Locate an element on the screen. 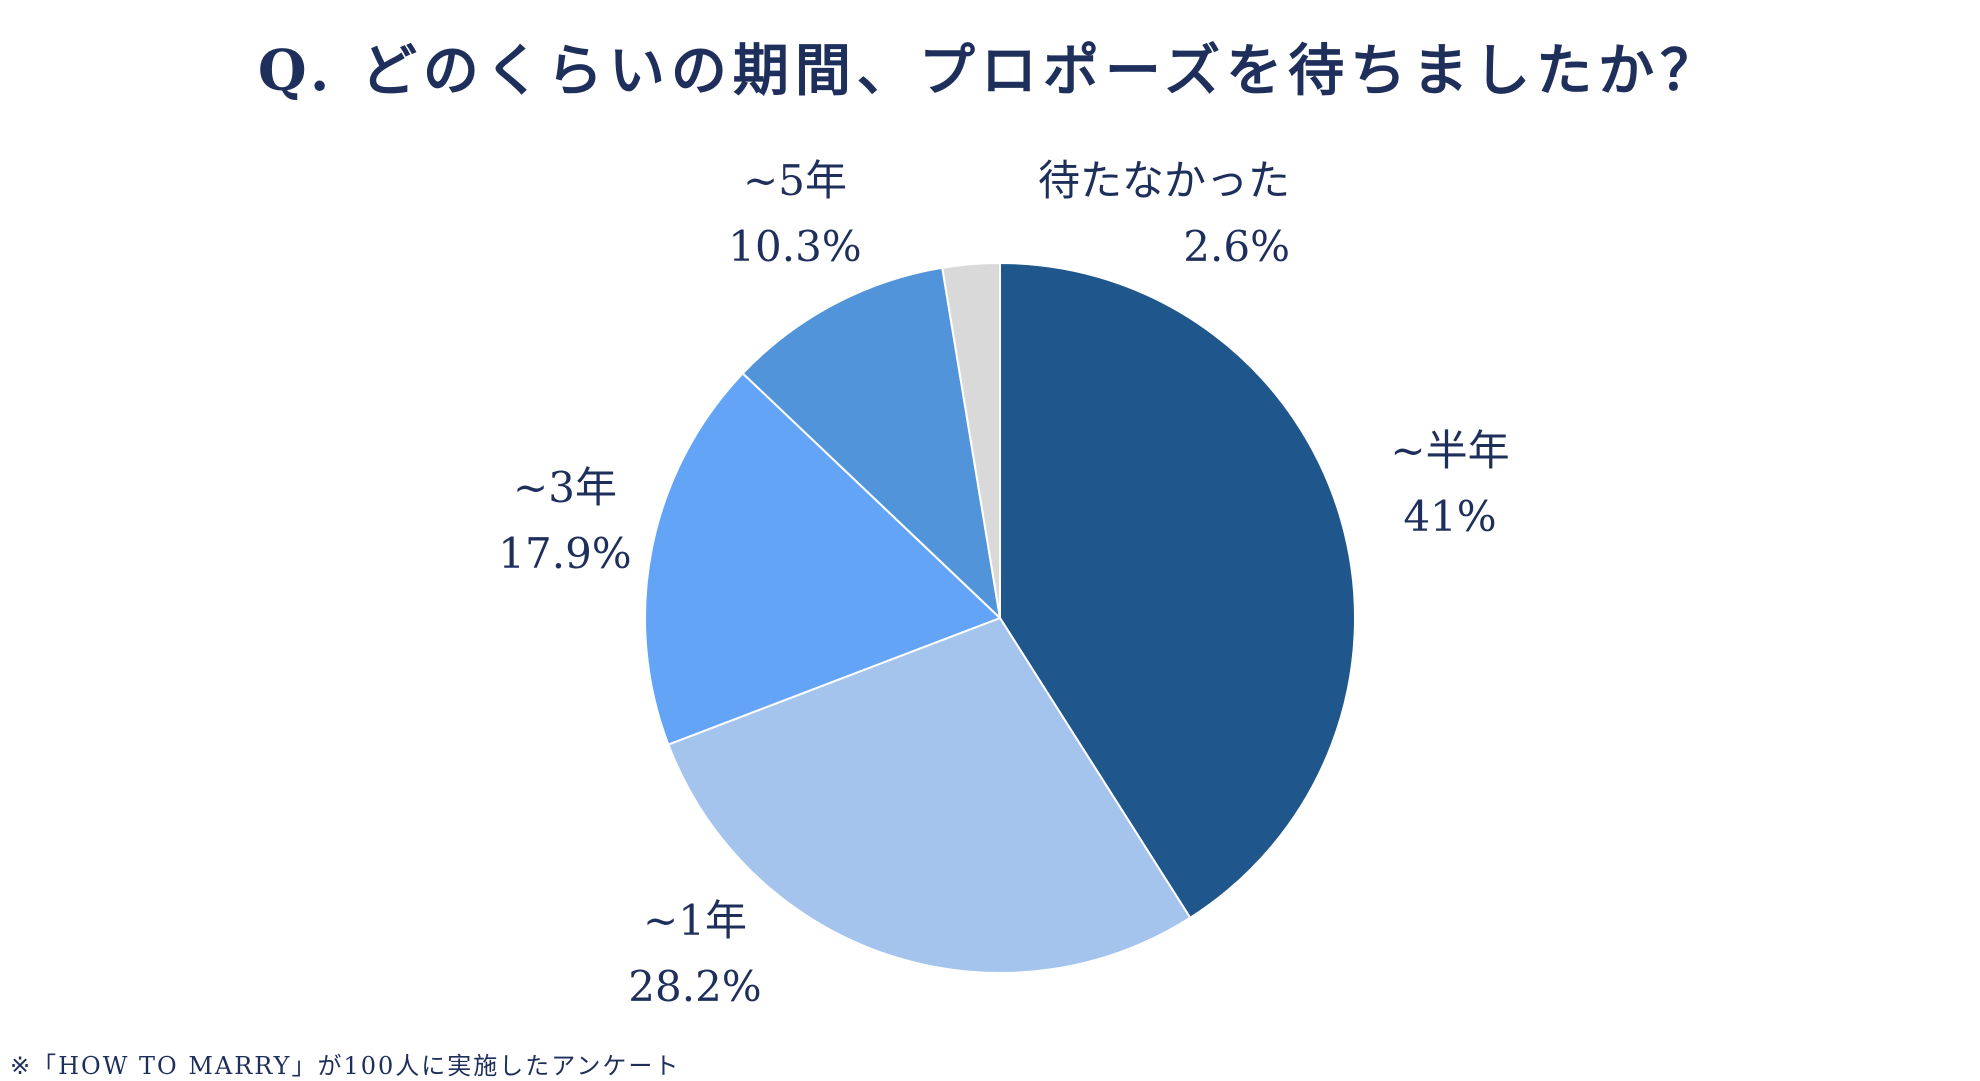 Image resolution: width=1980 pixels, height=1081 pixels. slice-label-text: ~5年 is located at coordinates (795, 180).